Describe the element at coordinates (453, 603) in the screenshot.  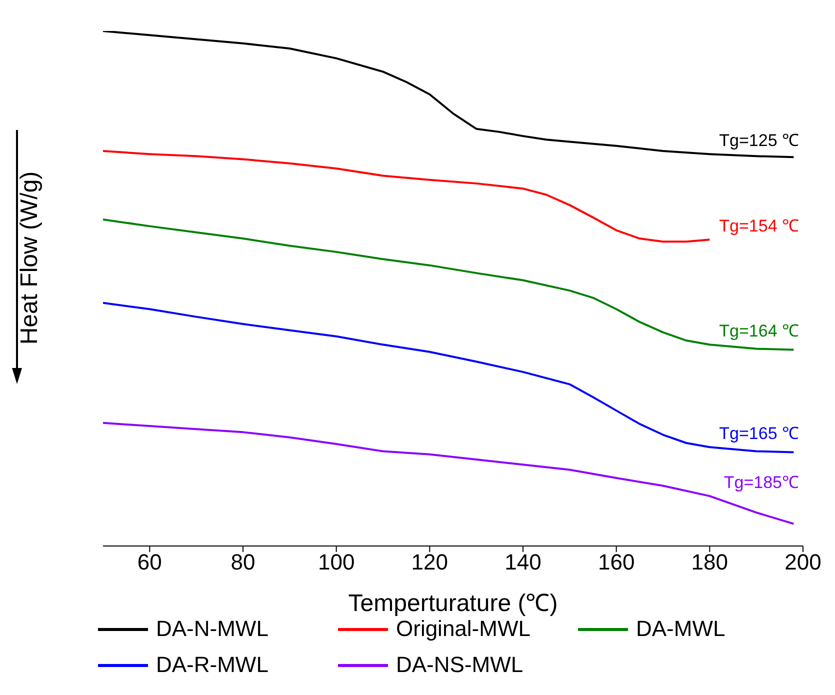
I see `x-axis-title: Temperturature (℃)` at that location.